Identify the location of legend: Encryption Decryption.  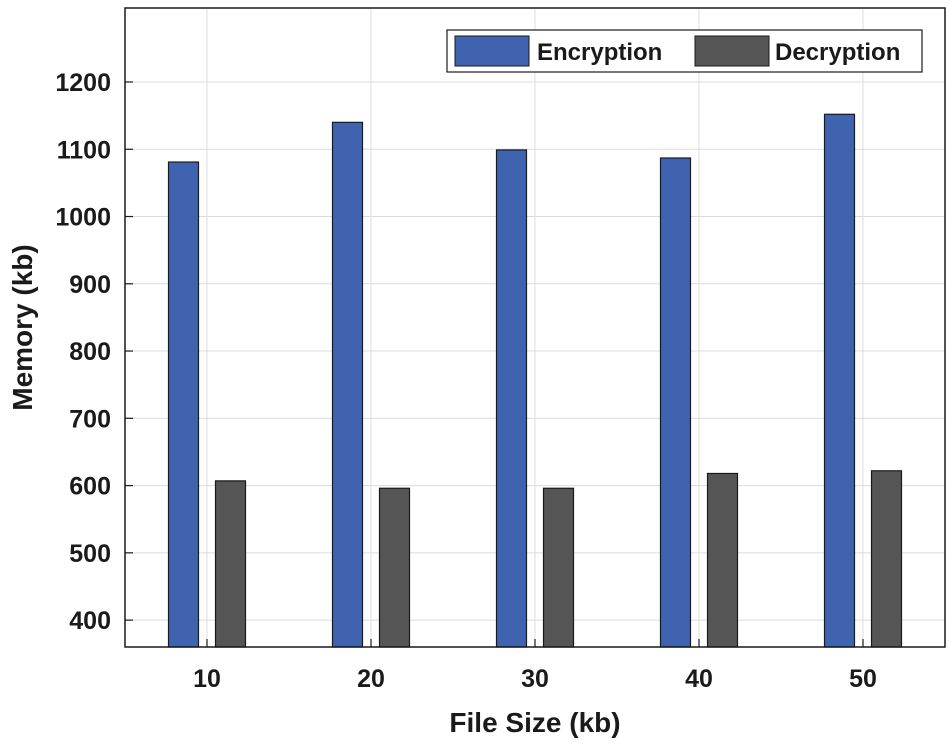
(684, 51).